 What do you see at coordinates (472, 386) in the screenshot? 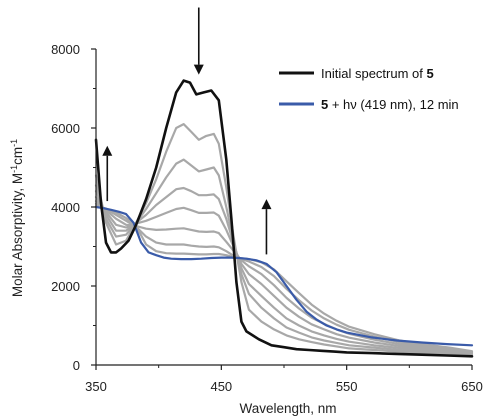
I see `x-tick-label: 650` at bounding box center [472, 386].